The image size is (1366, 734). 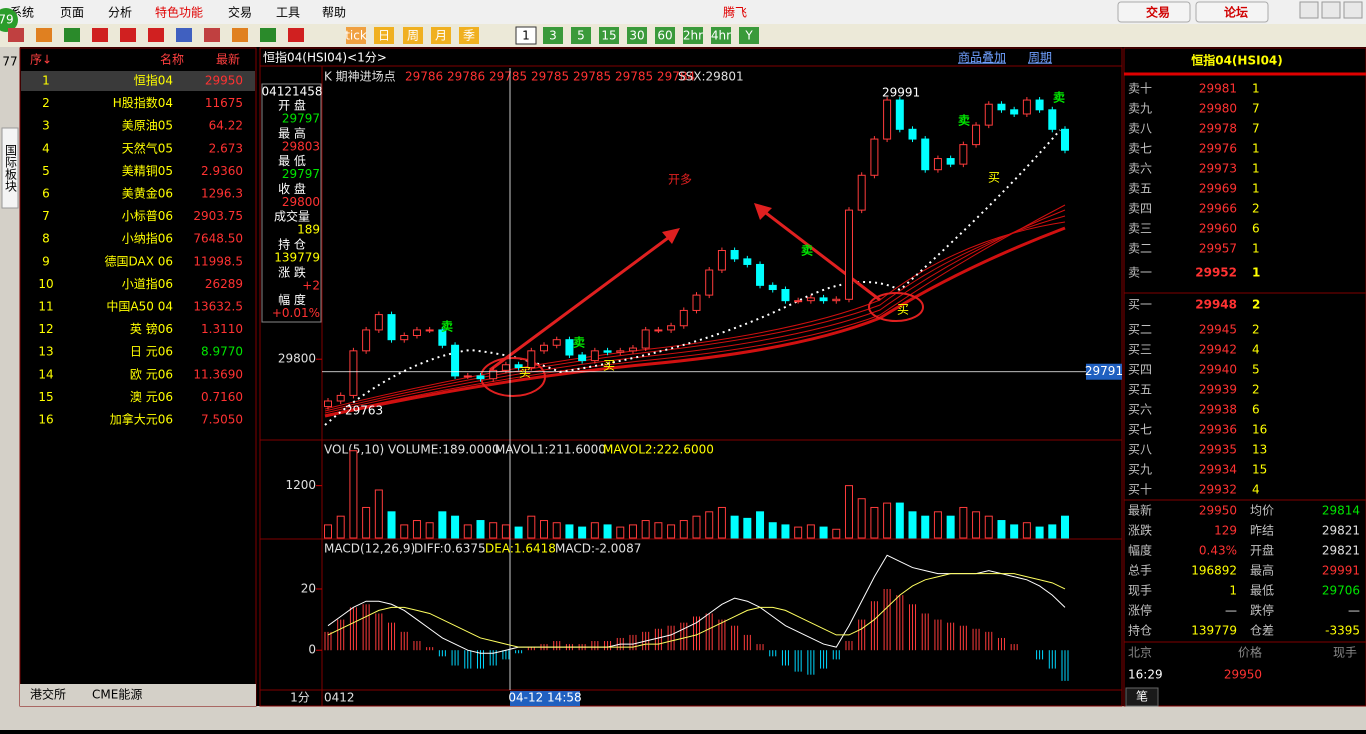 What do you see at coordinates (292, 161) in the screenshot?
I see `info-label: 最 低` at bounding box center [292, 161].